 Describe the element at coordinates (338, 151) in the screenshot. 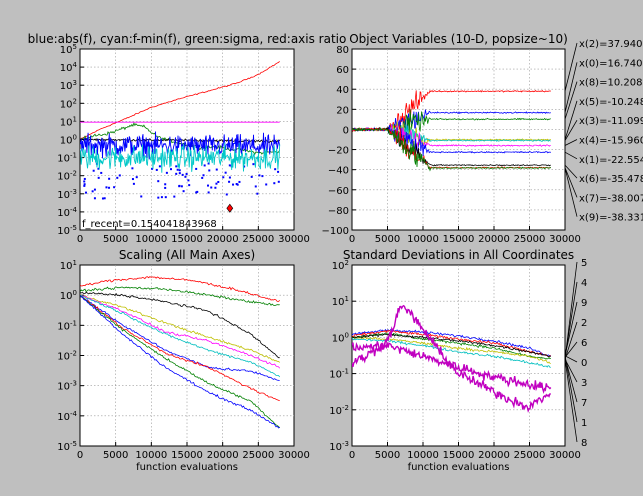

I see `y-tick-label: −20` at that location.